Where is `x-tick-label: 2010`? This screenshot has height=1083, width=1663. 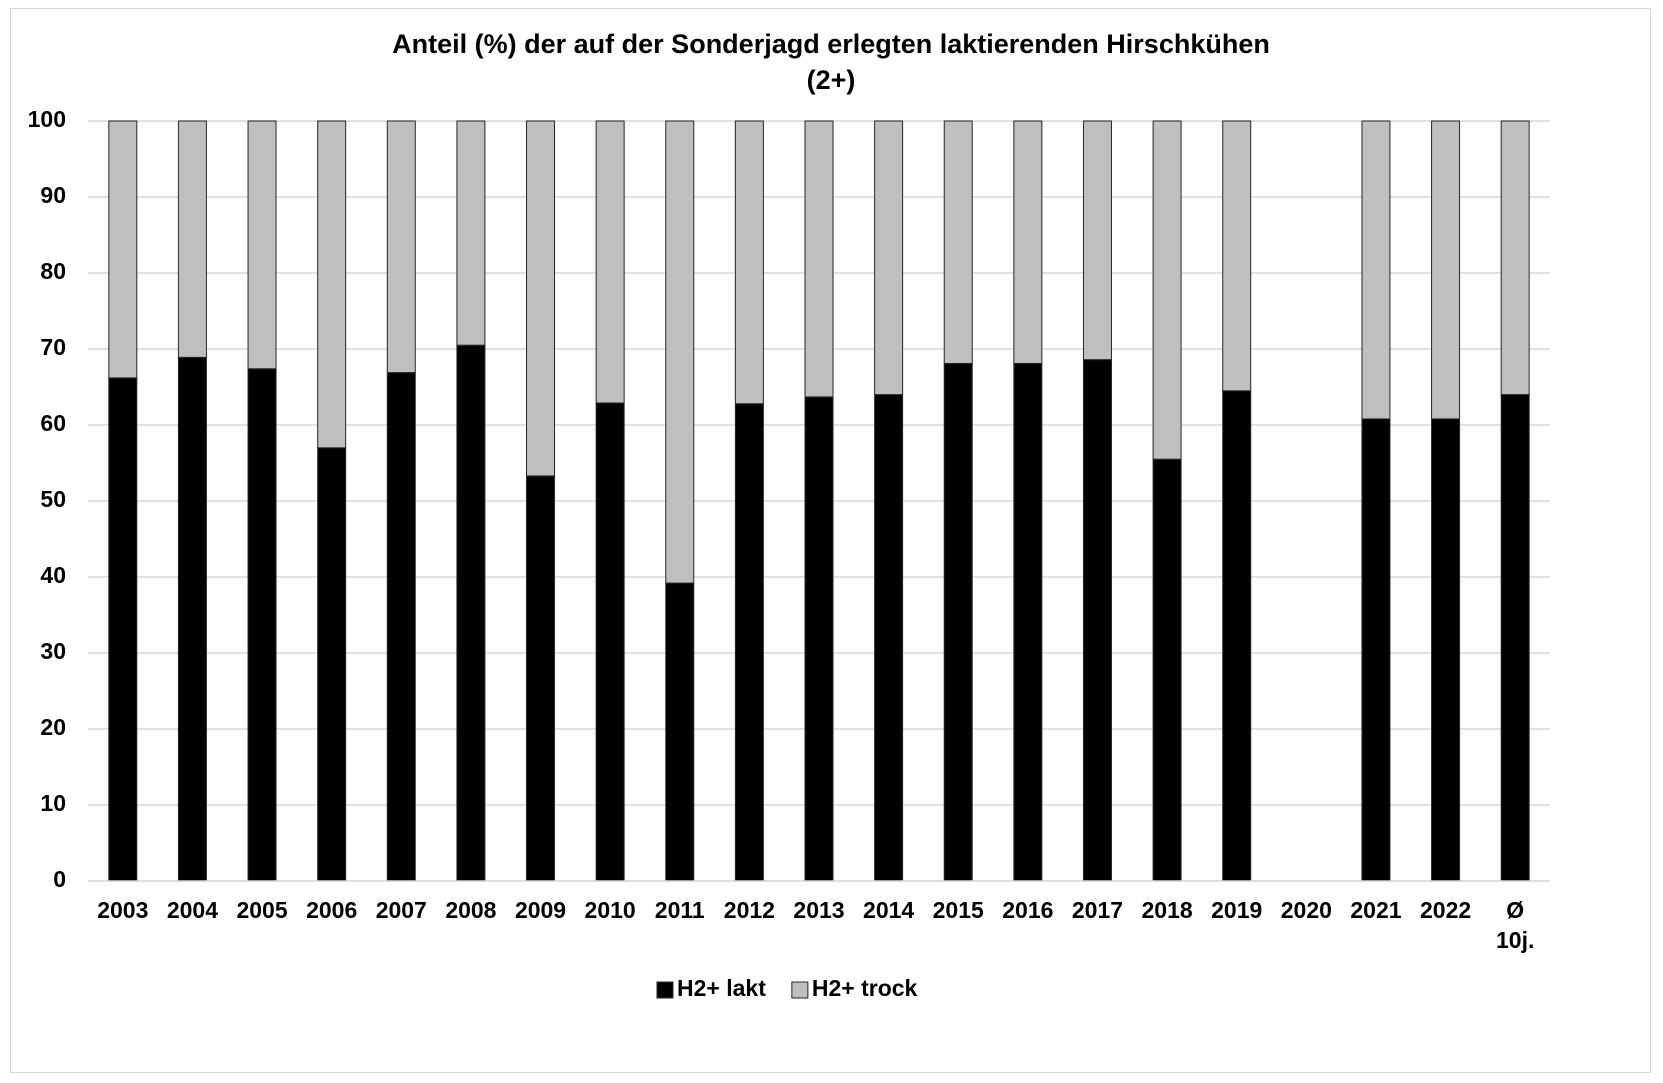
x-tick-label: 2010 is located at coordinates (610, 910).